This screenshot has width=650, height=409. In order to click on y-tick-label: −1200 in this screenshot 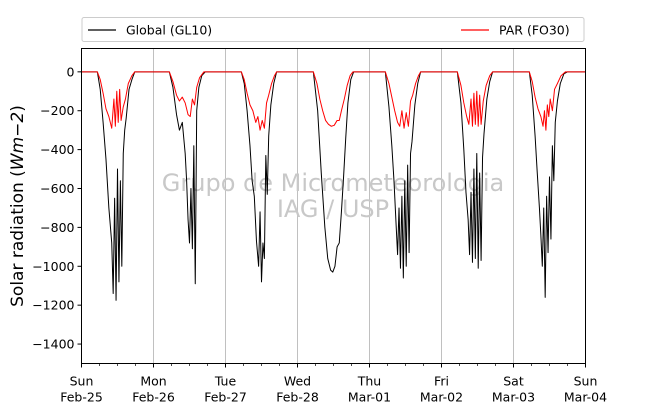, I will do `click(53, 305)`.